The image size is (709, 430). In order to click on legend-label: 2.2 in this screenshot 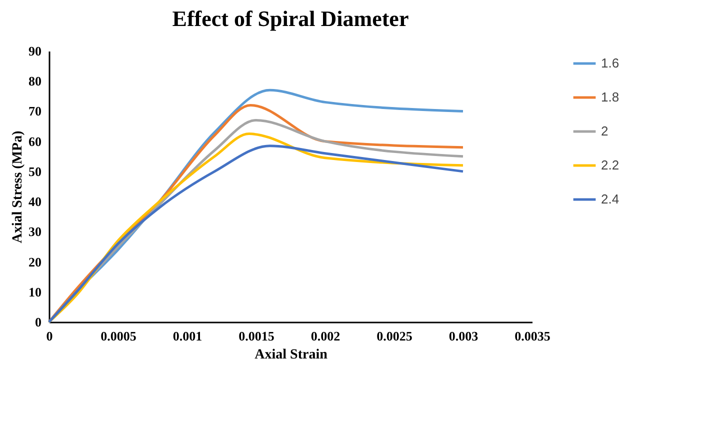, I will do `click(610, 165)`.